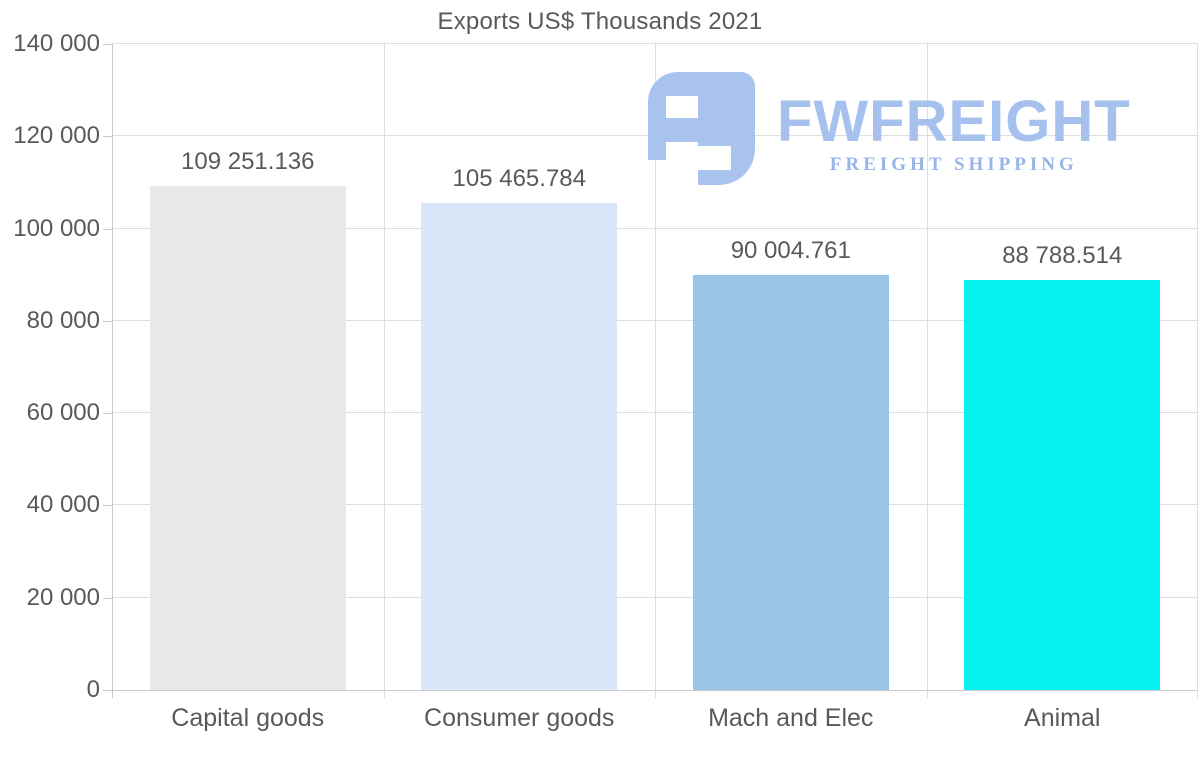 The image size is (1200, 763). Describe the element at coordinates (247, 437) in the screenshot. I see `bar-capital-goods` at that location.